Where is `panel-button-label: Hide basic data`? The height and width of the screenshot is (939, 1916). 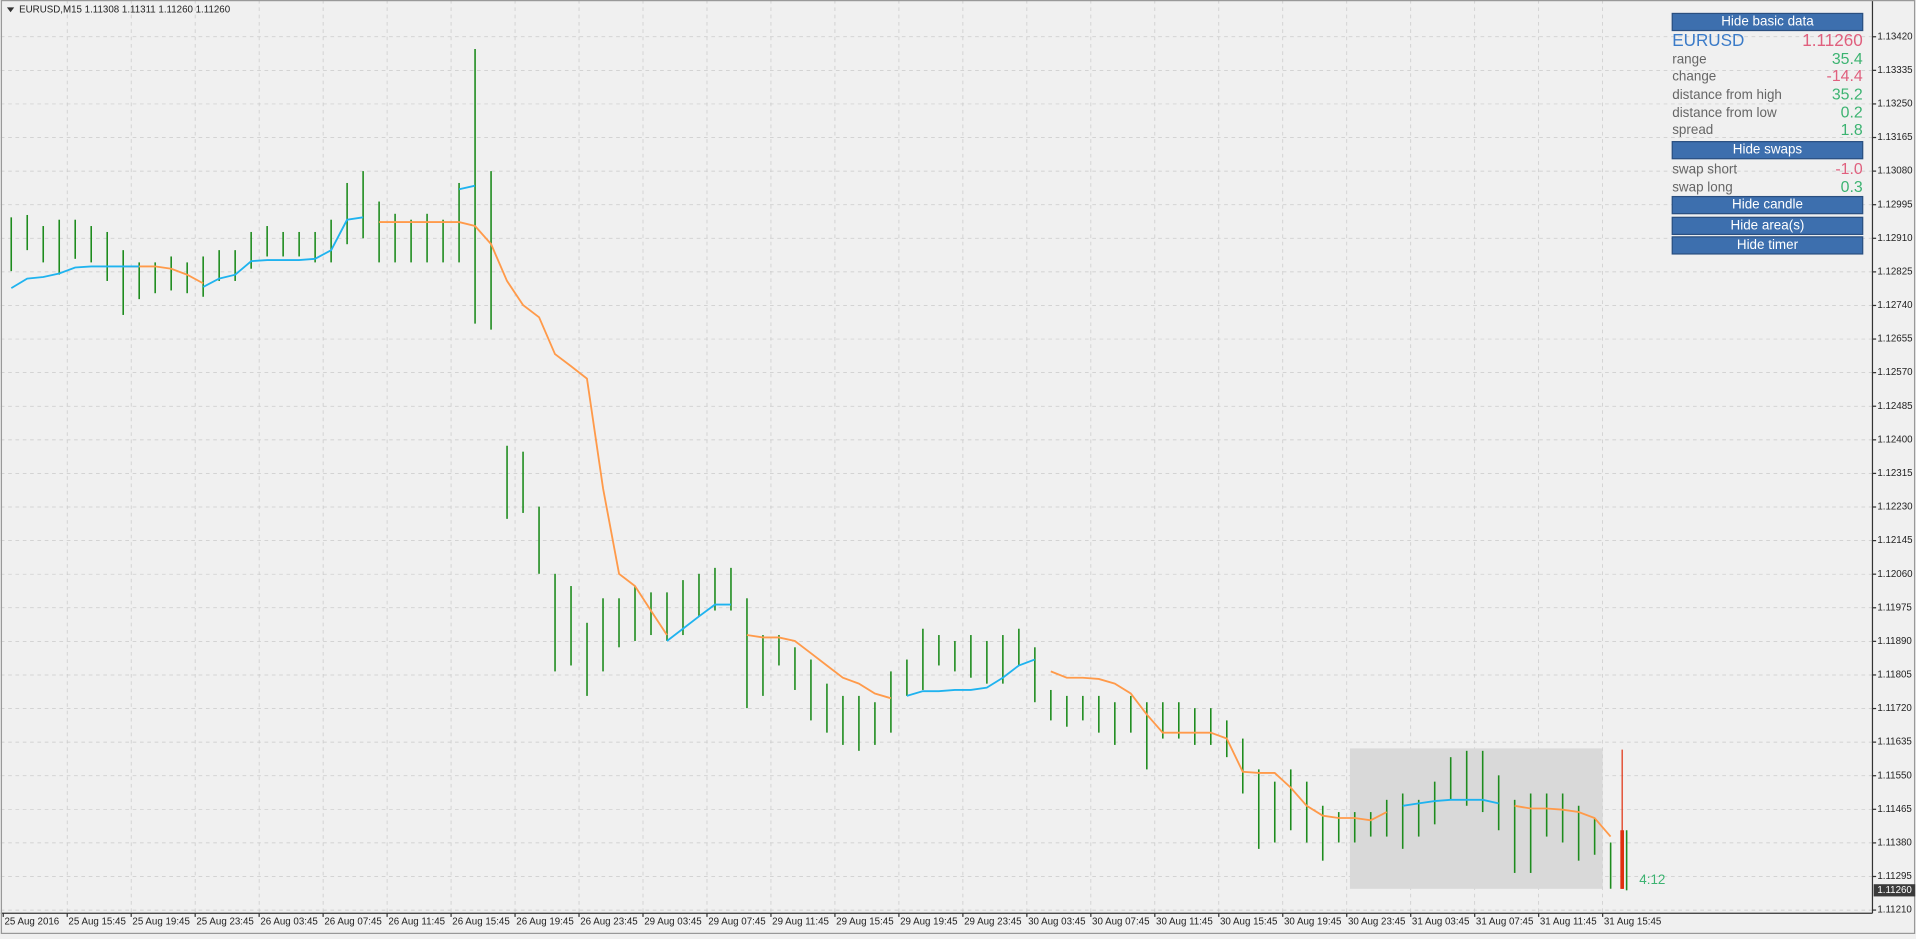 panel-button-label: Hide basic data is located at coordinates (1767, 21).